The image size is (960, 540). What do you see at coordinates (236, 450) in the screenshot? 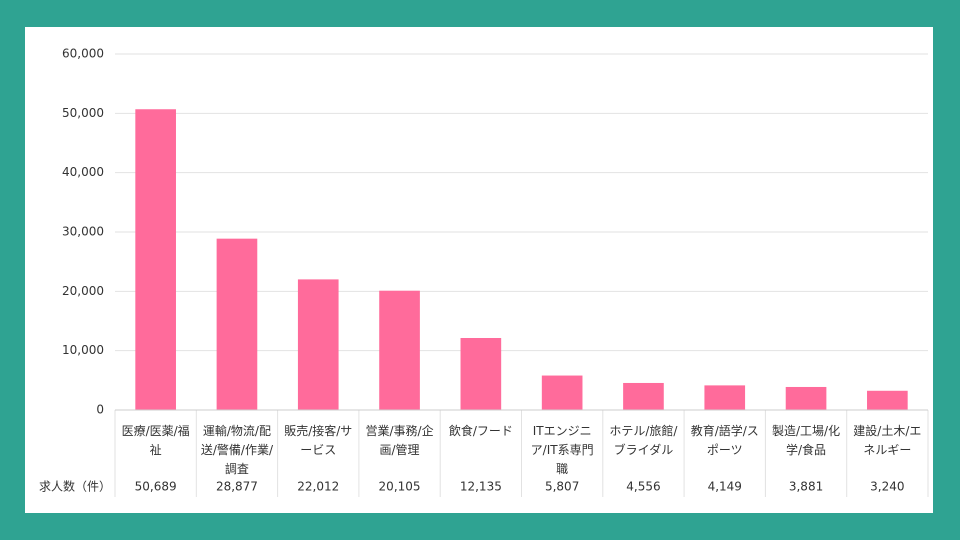
I see `x-tick-label: 運輸/物流/配送/警備/作業/調査` at bounding box center [236, 450].